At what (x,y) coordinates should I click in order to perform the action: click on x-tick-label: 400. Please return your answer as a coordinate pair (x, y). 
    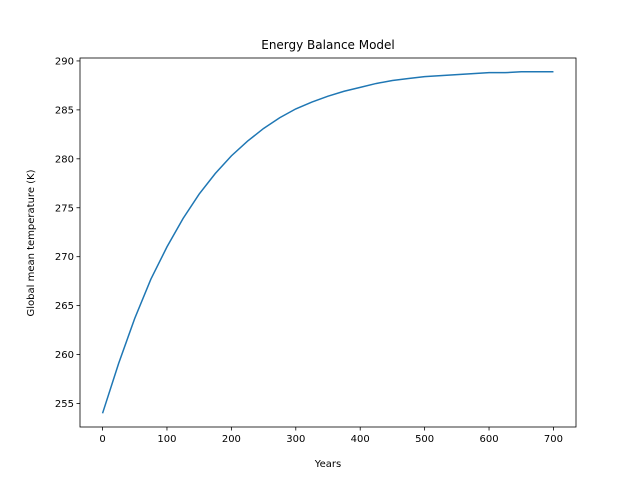
    Looking at the image, I should click on (360, 439).